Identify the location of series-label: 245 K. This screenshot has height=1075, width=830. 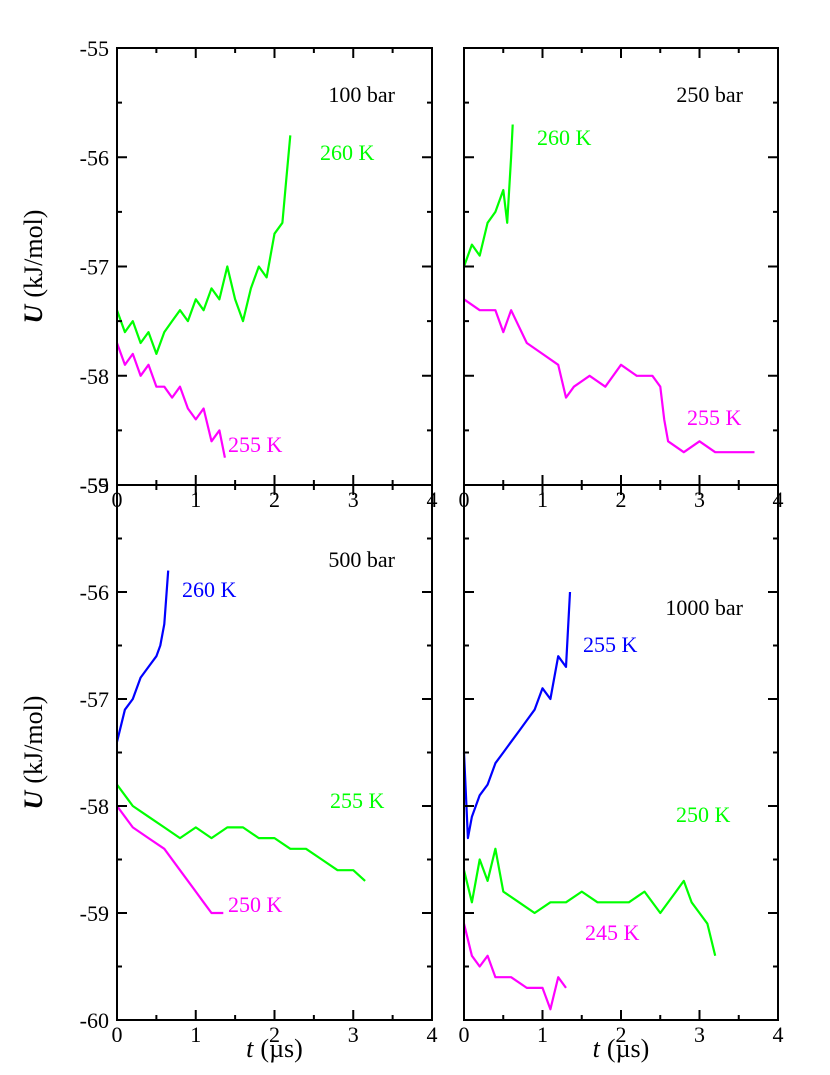
(612, 932).